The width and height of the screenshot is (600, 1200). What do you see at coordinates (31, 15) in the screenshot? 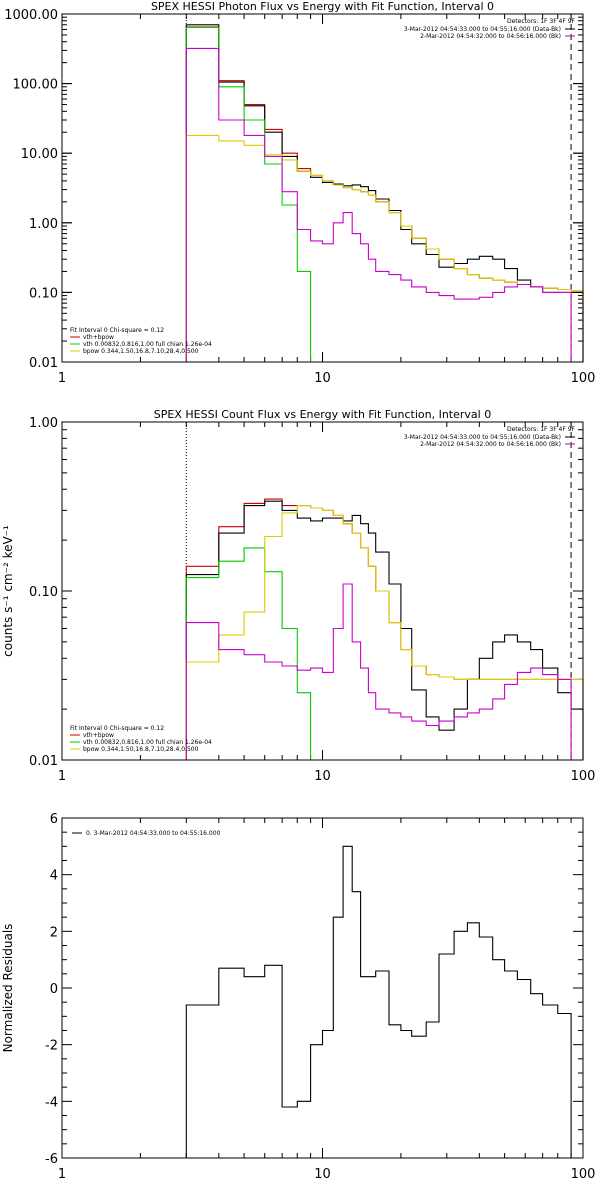
I see `y-tick-label: 1000.00` at bounding box center [31, 15].